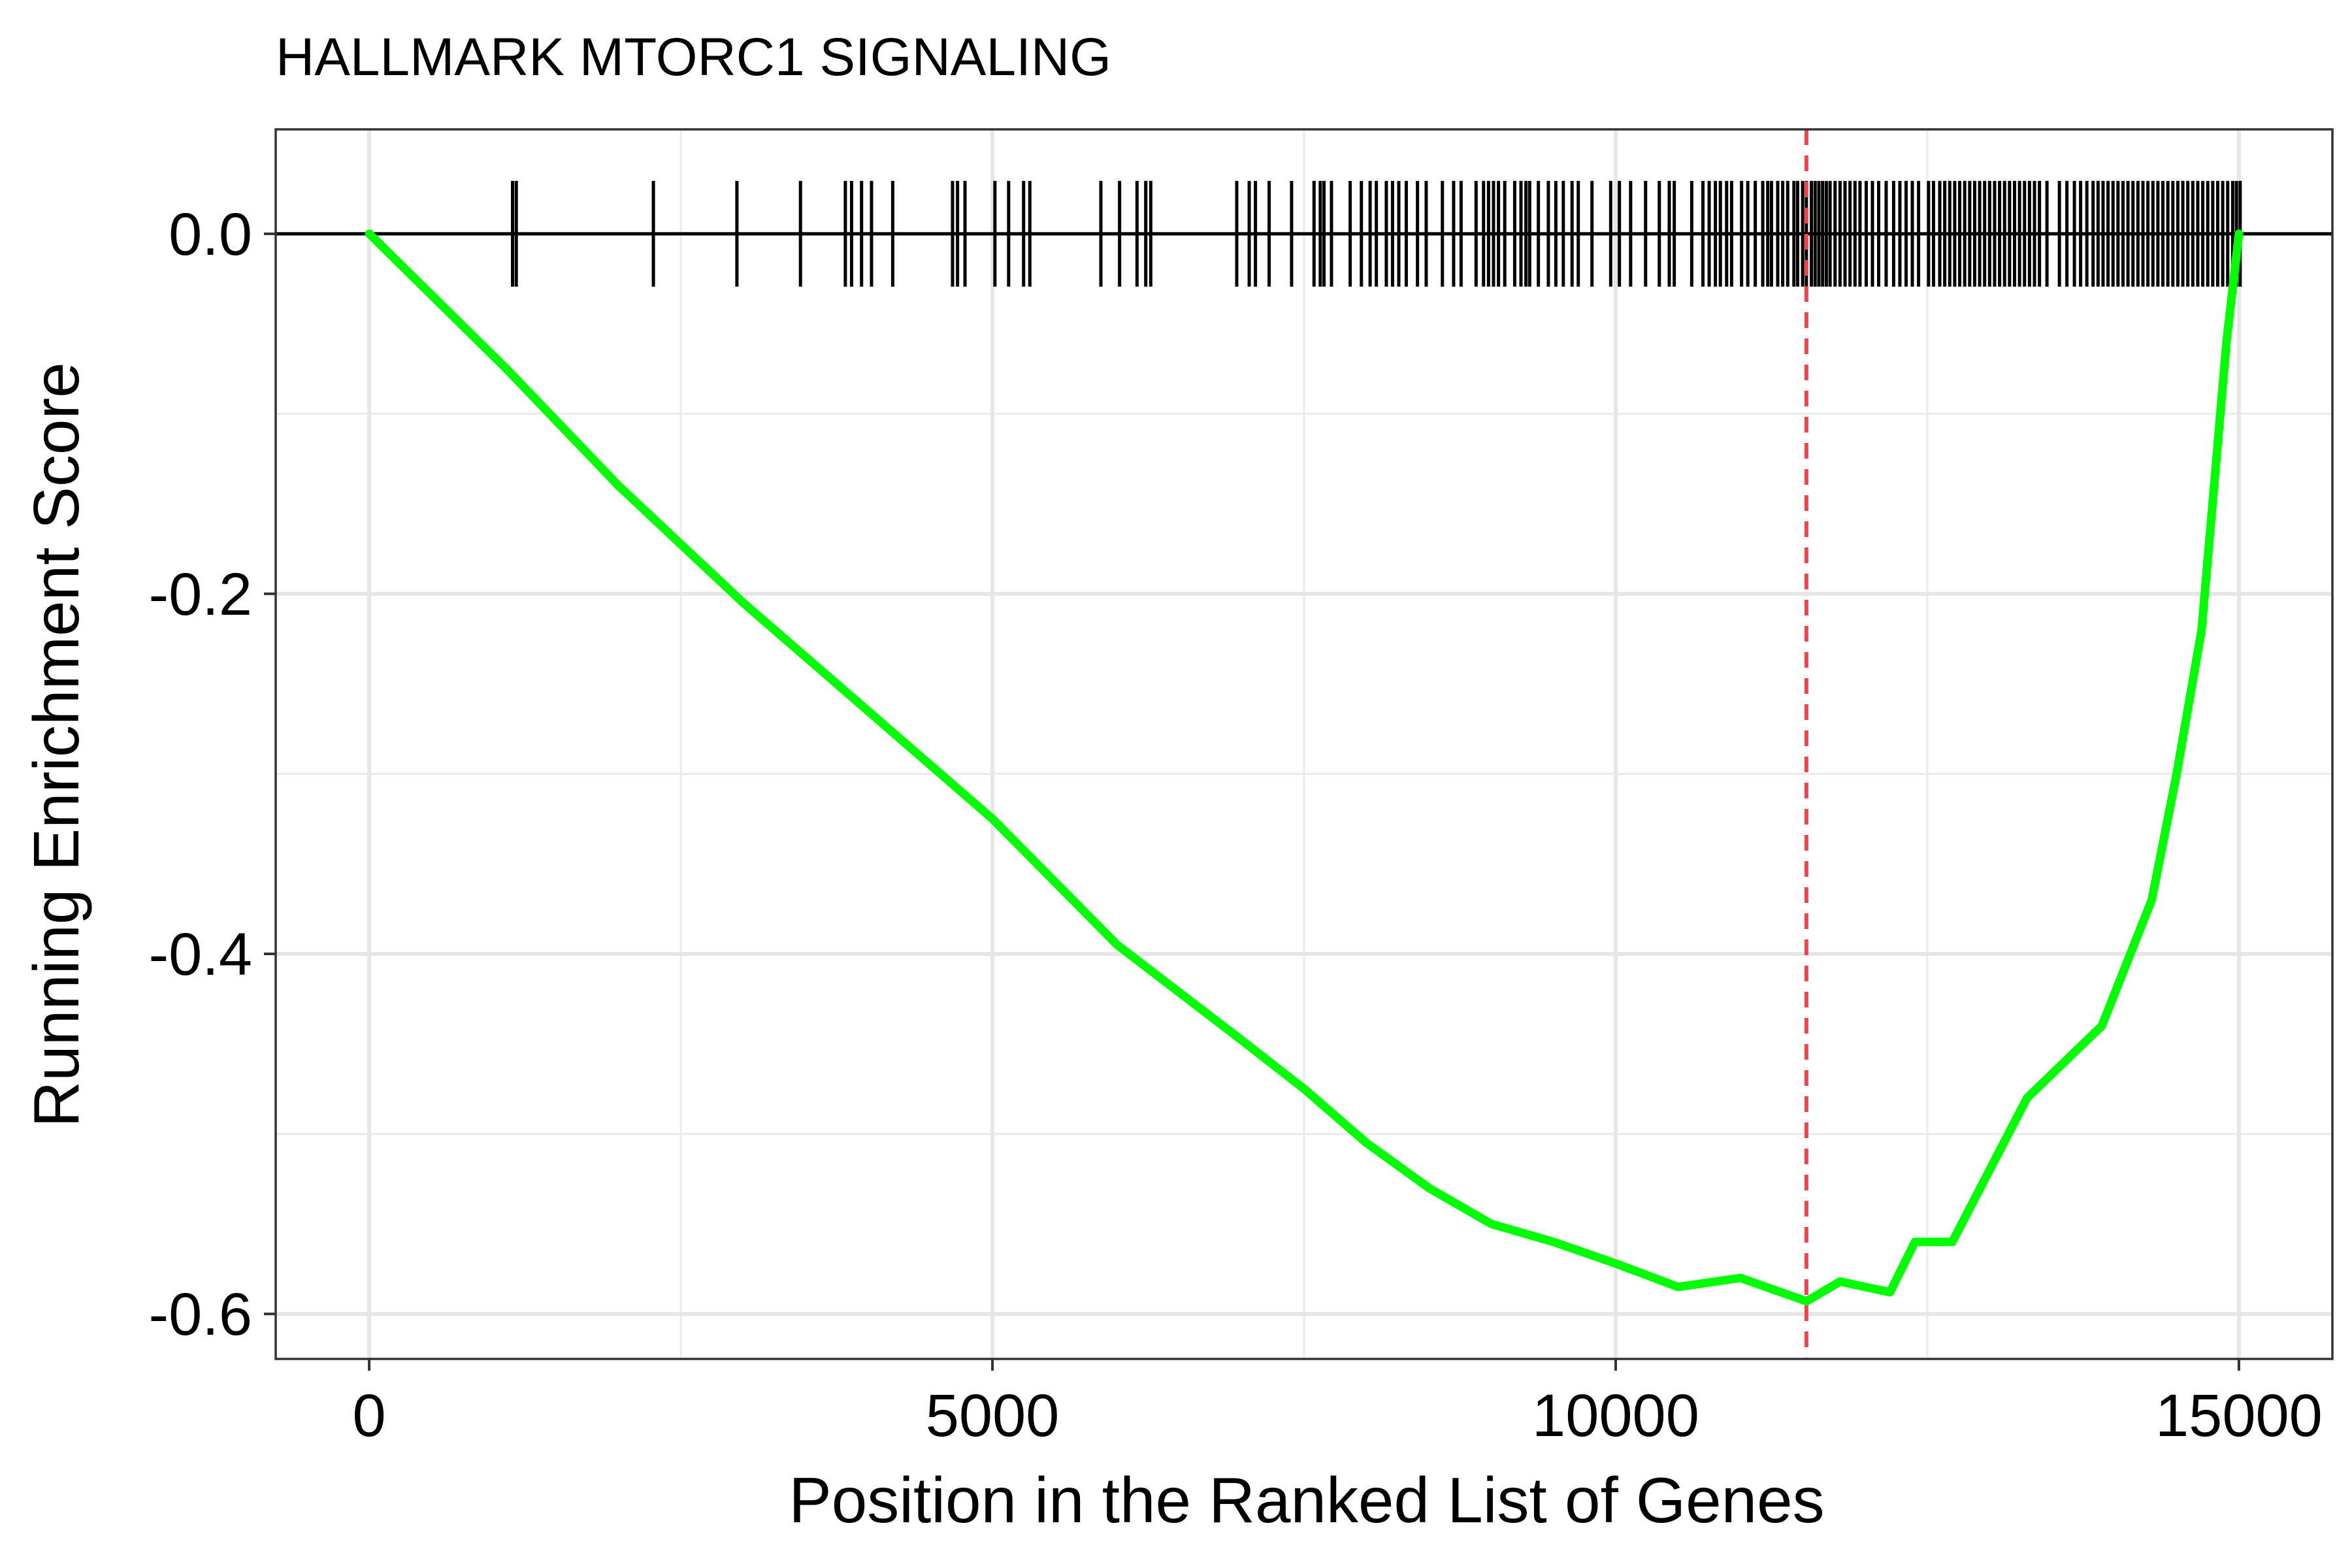  What do you see at coordinates (1615, 1415) in the screenshot?
I see `x-tick-label: 10000` at bounding box center [1615, 1415].